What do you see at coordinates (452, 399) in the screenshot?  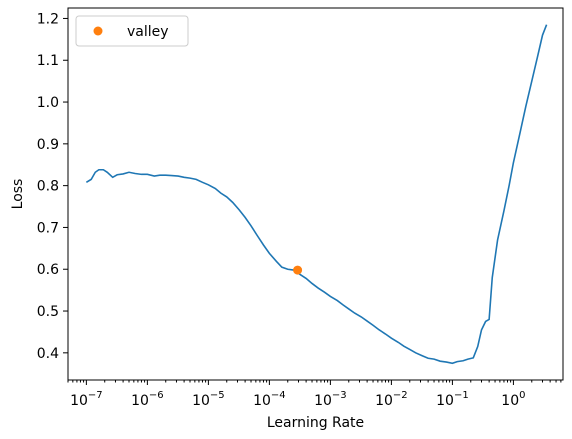 I see `x-tick-label: 10⁻¹` at bounding box center [452, 399].